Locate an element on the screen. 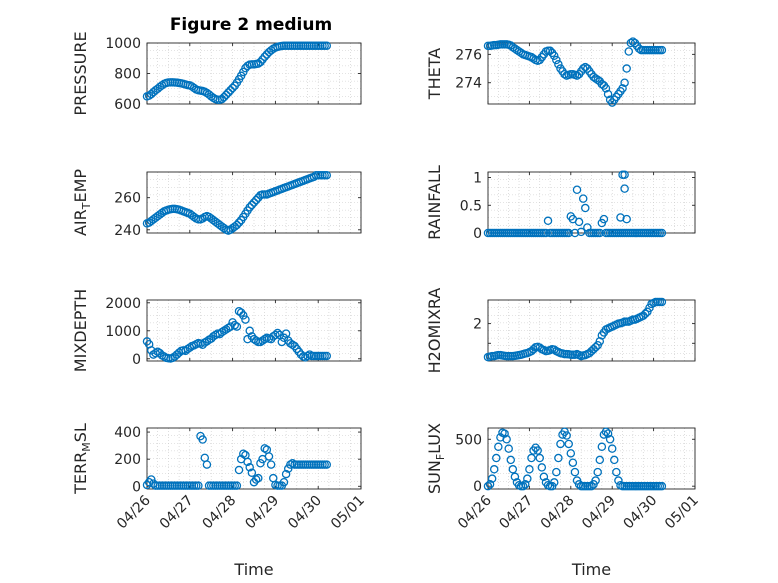 Image resolution: width=778 pixels, height=583 pixels. x-tick-label: 05/01 is located at coordinates (348, 513).